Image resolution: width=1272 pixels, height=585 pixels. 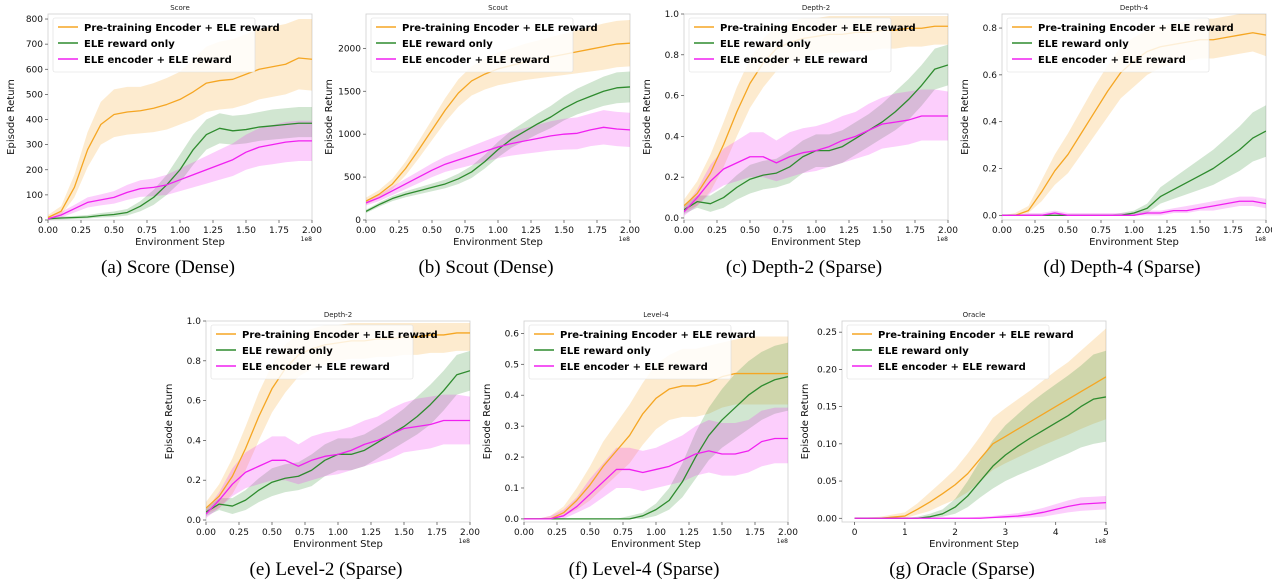 What do you see at coordinates (1122, 267) in the screenshot?
I see `caption-depth-4: (d) Depth-4 (Sparse)` at bounding box center [1122, 267].